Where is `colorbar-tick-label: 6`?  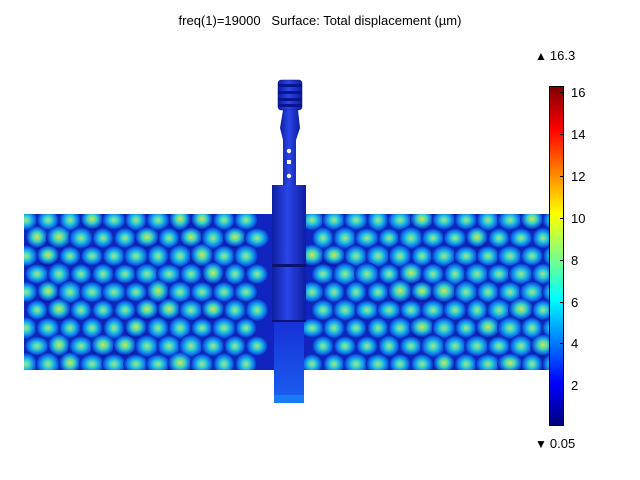 colorbar-tick-label: 6 is located at coordinates (575, 302).